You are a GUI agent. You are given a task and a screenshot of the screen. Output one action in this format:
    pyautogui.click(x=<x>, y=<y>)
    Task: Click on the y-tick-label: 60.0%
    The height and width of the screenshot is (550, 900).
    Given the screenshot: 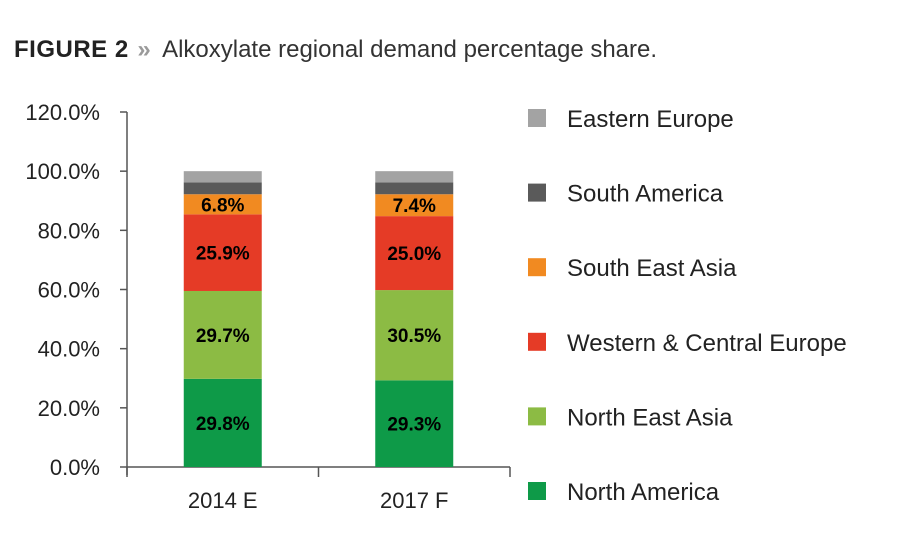 What is the action you would take?
    pyautogui.click(x=69, y=290)
    